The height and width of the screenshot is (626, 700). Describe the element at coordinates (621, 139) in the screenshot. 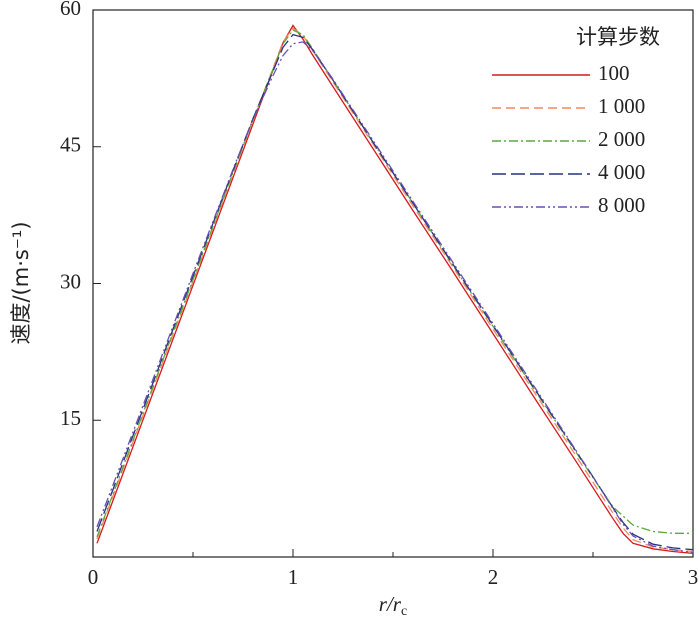

I see `legend-label: 2 000` at that location.